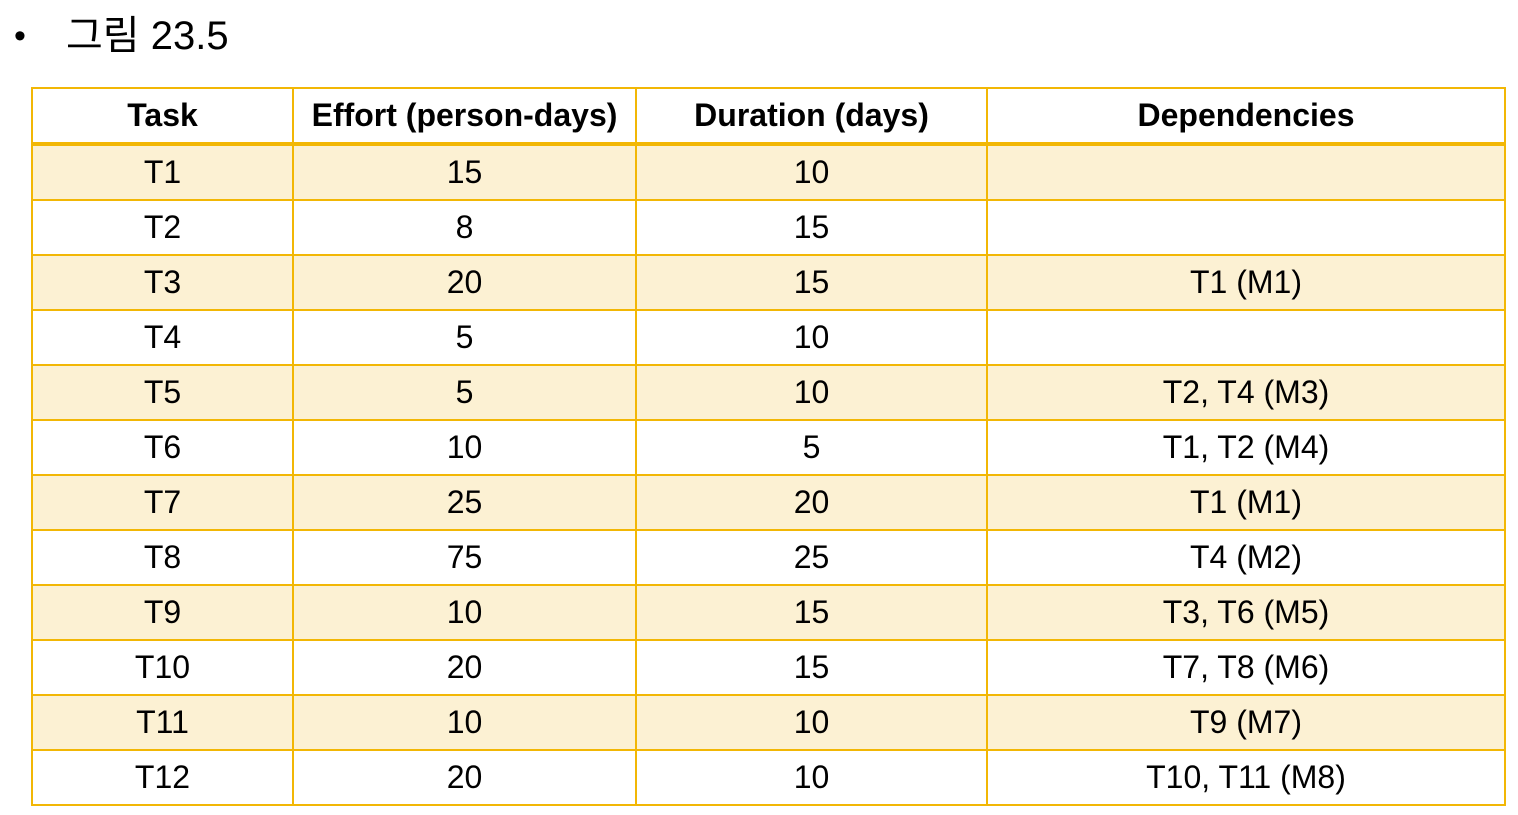  Describe the element at coordinates (162, 116) in the screenshot. I see `header-task: Task` at that location.